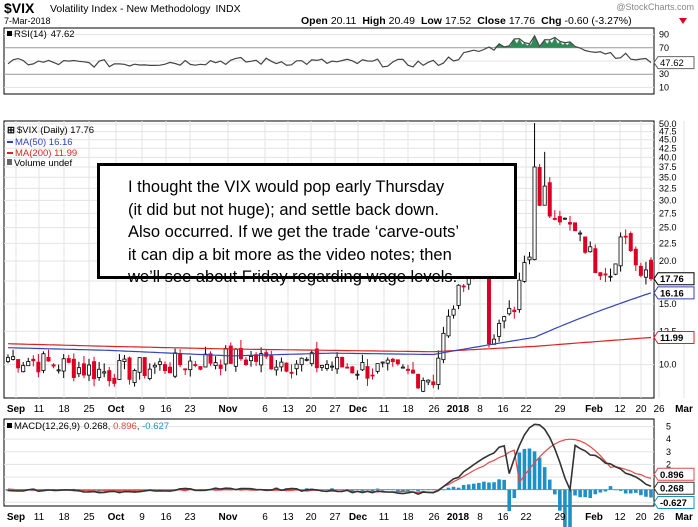  I want to click on price-tick-label: 37.5, so click(668, 167).